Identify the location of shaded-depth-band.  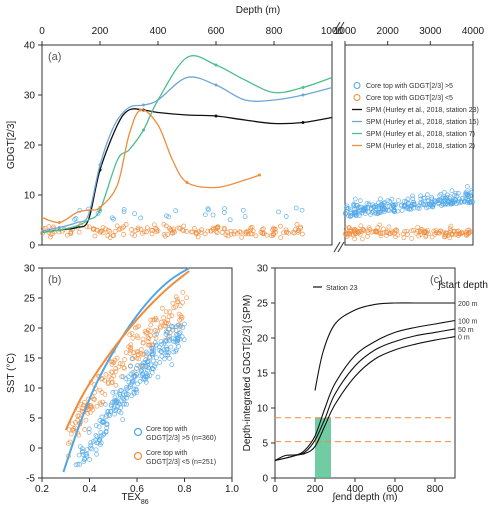
(323, 447).